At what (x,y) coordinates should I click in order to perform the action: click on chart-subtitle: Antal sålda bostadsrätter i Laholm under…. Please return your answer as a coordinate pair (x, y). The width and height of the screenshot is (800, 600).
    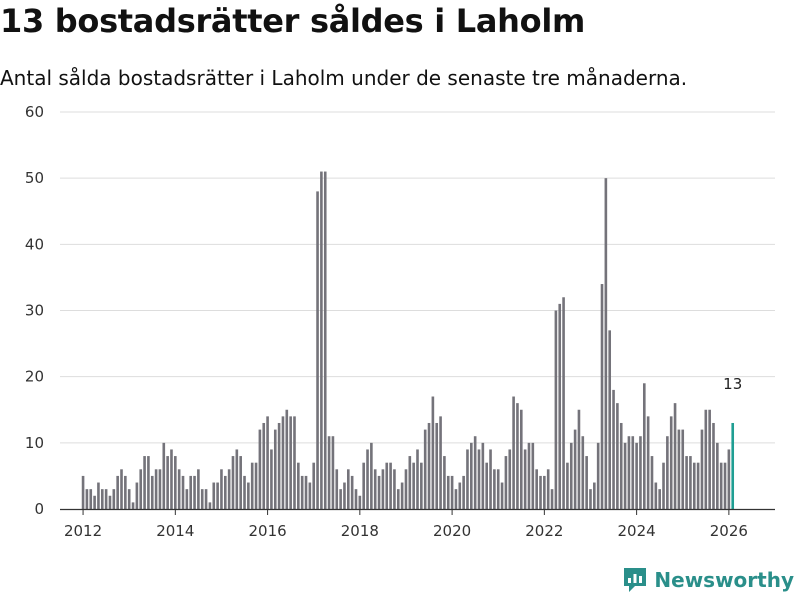
    Looking at the image, I should click on (344, 78).